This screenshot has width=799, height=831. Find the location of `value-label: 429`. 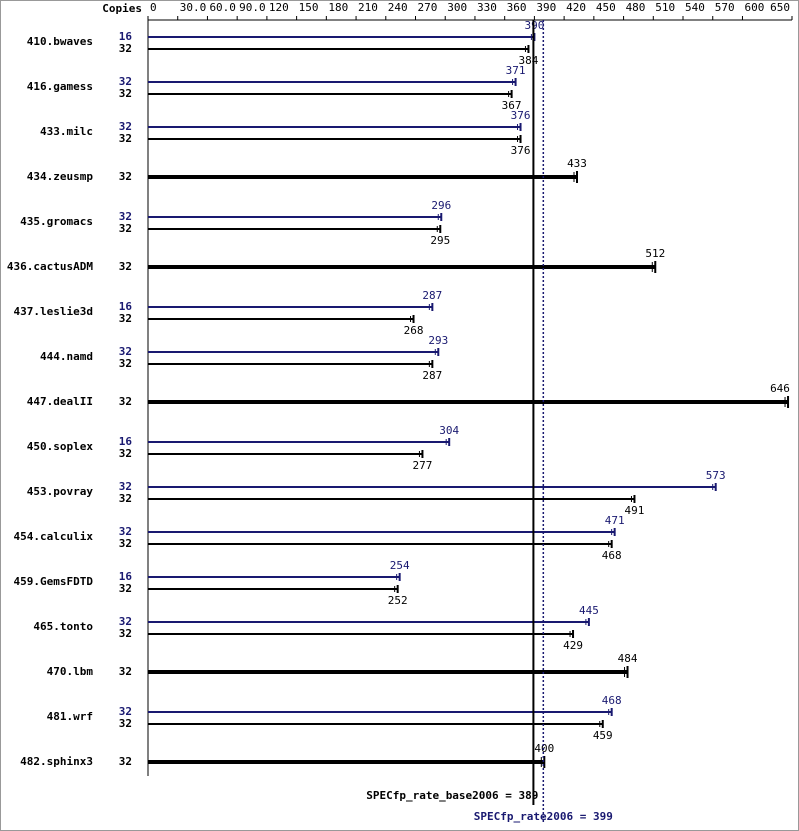

value-label: 429 is located at coordinates (573, 645).